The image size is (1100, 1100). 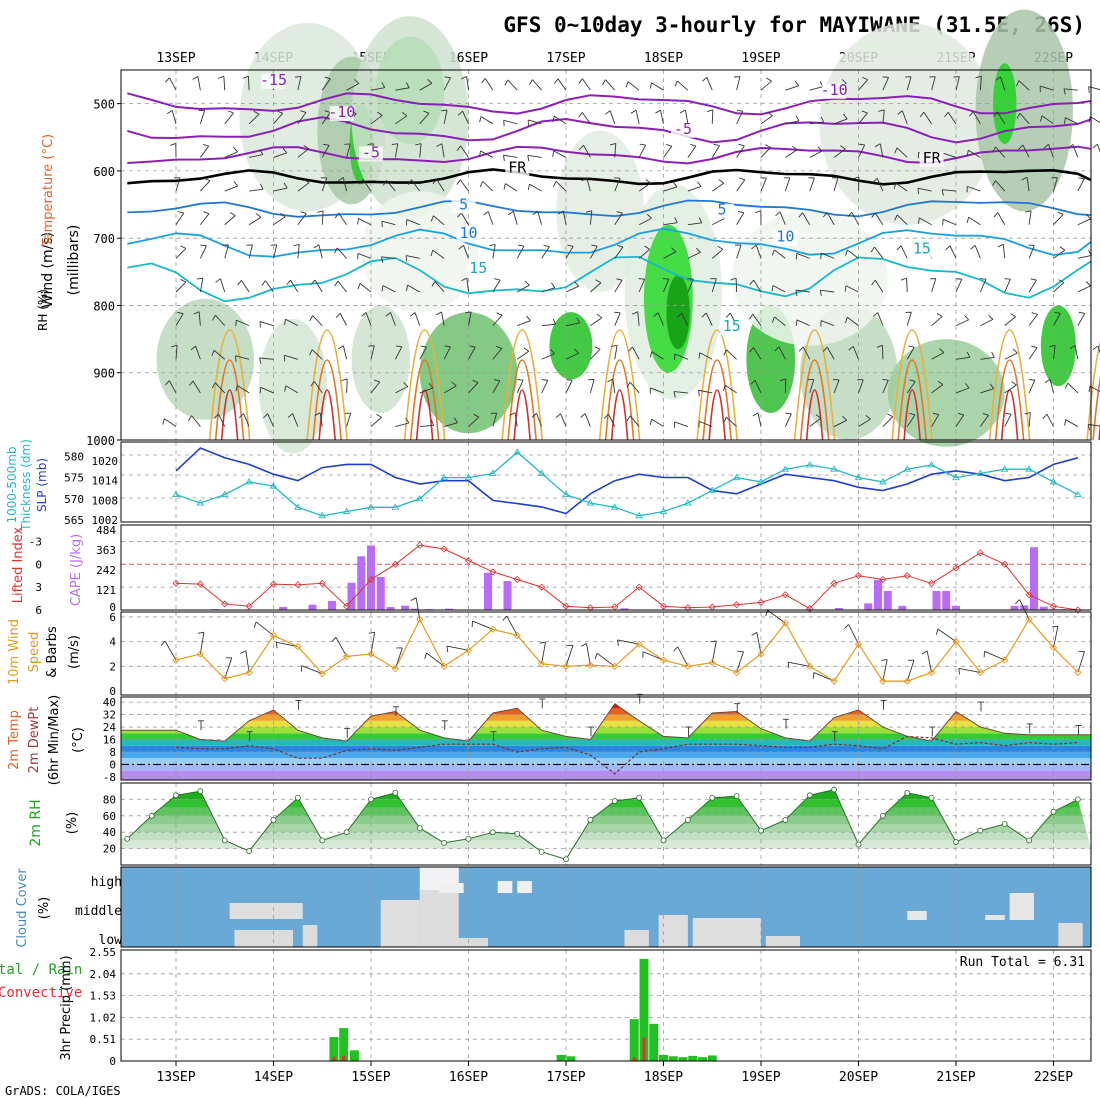 I want to click on date-label-bottom: 18SEP, so click(x=663, y=1077).